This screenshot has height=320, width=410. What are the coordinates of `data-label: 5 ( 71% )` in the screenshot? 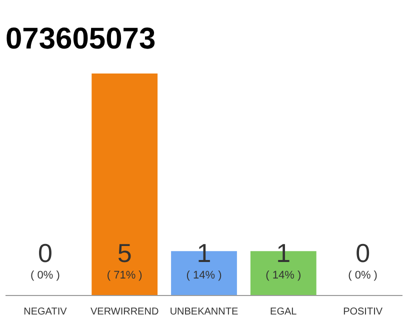 It's located at (124, 260).